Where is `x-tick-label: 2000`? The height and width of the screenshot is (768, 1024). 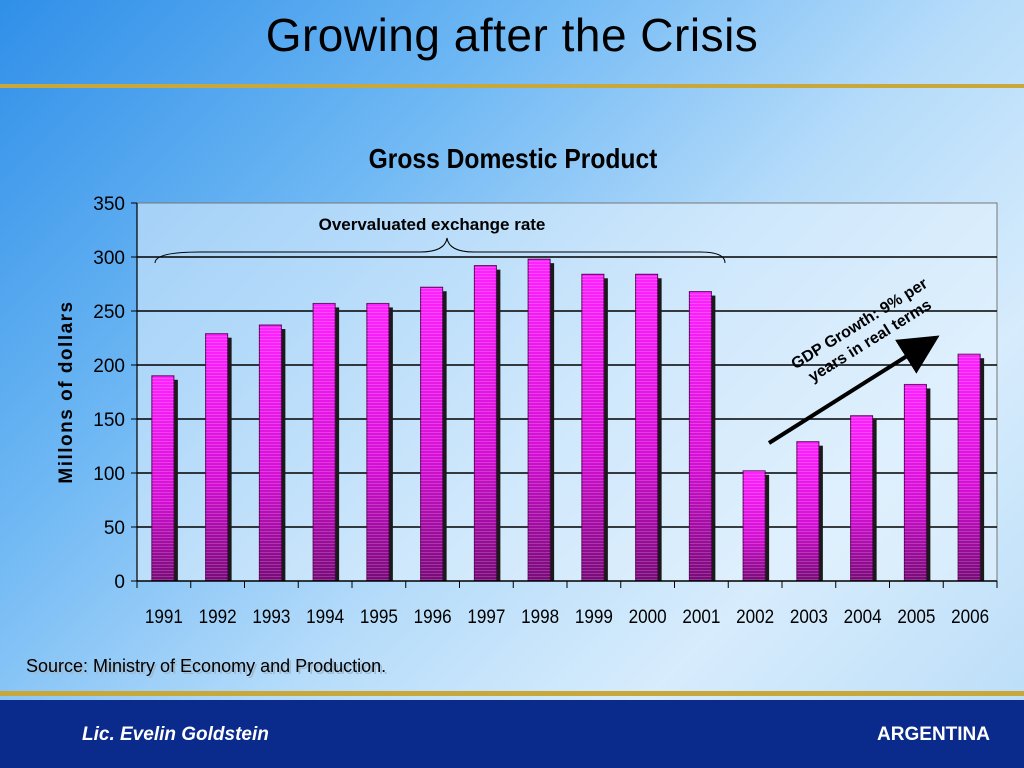 x-tick-label: 2000 is located at coordinates (648, 616).